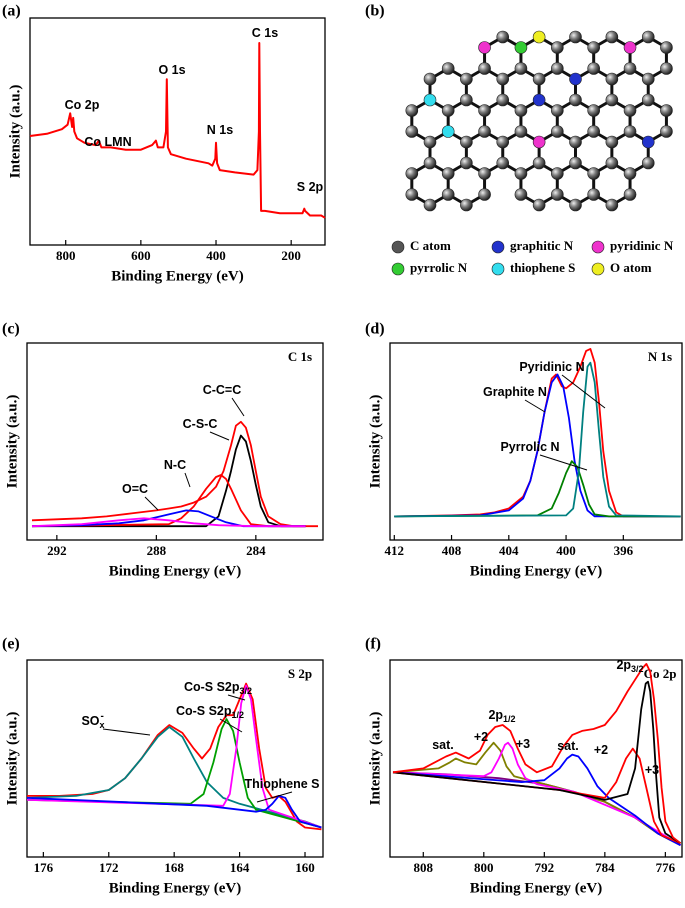 The height and width of the screenshot is (908, 685). Describe the element at coordinates (605, 867) in the screenshot. I see `x-tick-label: 784` at that location.